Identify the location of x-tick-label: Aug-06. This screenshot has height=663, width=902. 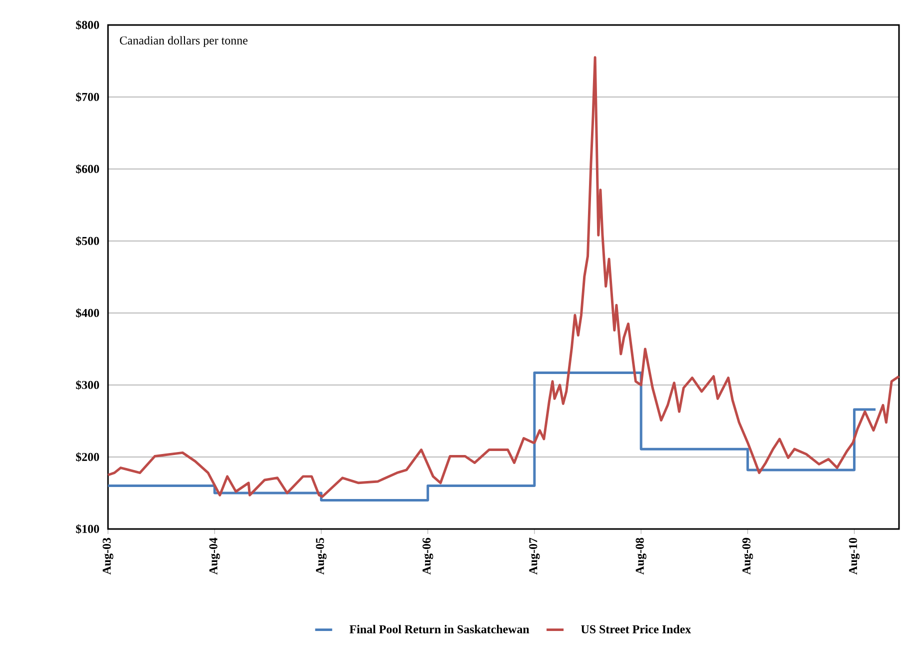
(428, 556).